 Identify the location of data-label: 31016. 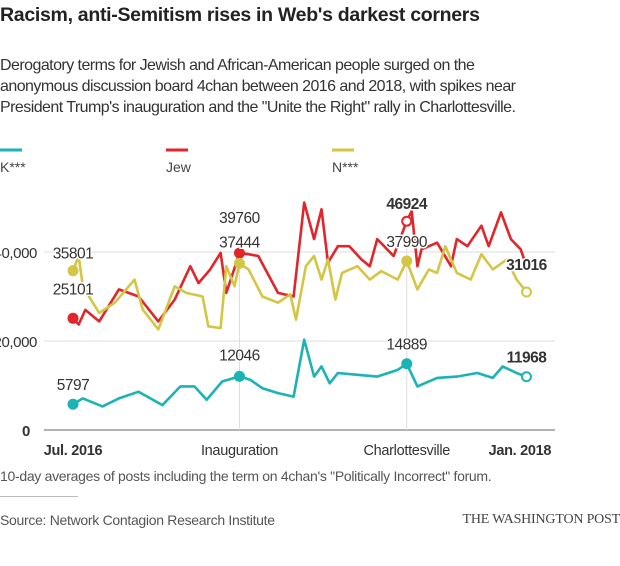
(526, 265).